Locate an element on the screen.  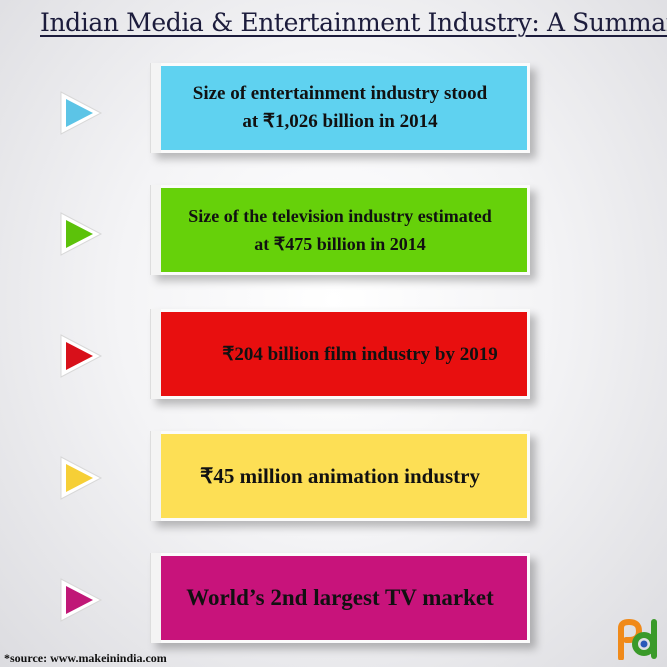
pd-logo-icon is located at coordinates (637, 639).